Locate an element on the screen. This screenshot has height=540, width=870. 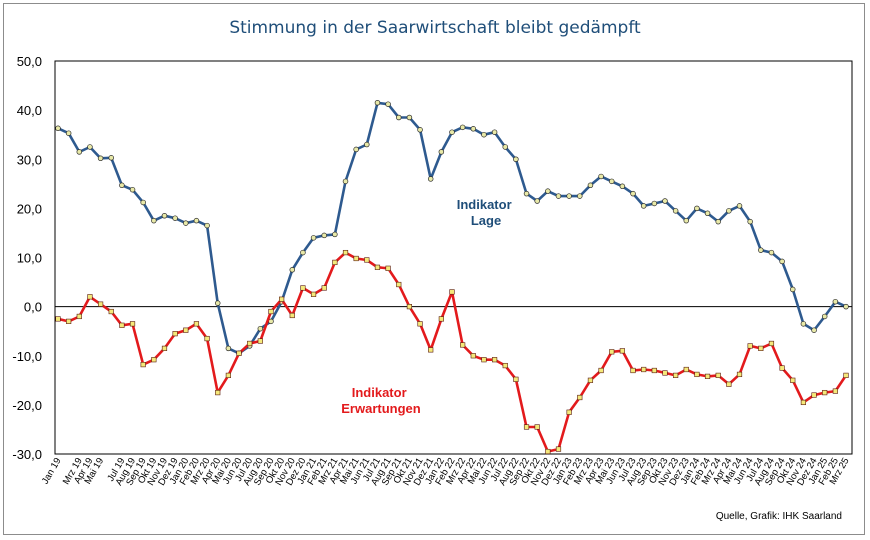
y-tick-label: 0,0 is located at coordinates (33, 307).